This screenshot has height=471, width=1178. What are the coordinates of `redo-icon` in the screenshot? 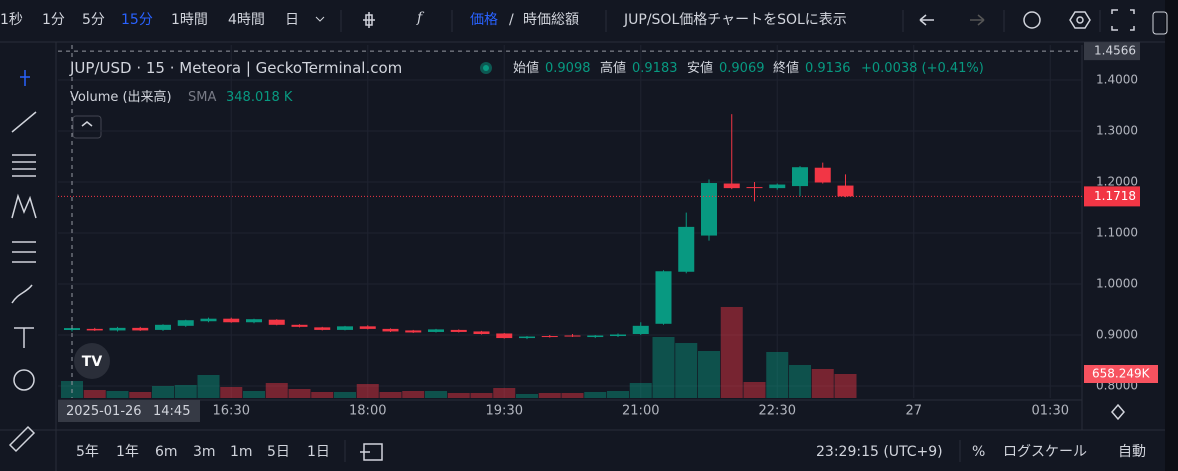 It's located at (977, 20).